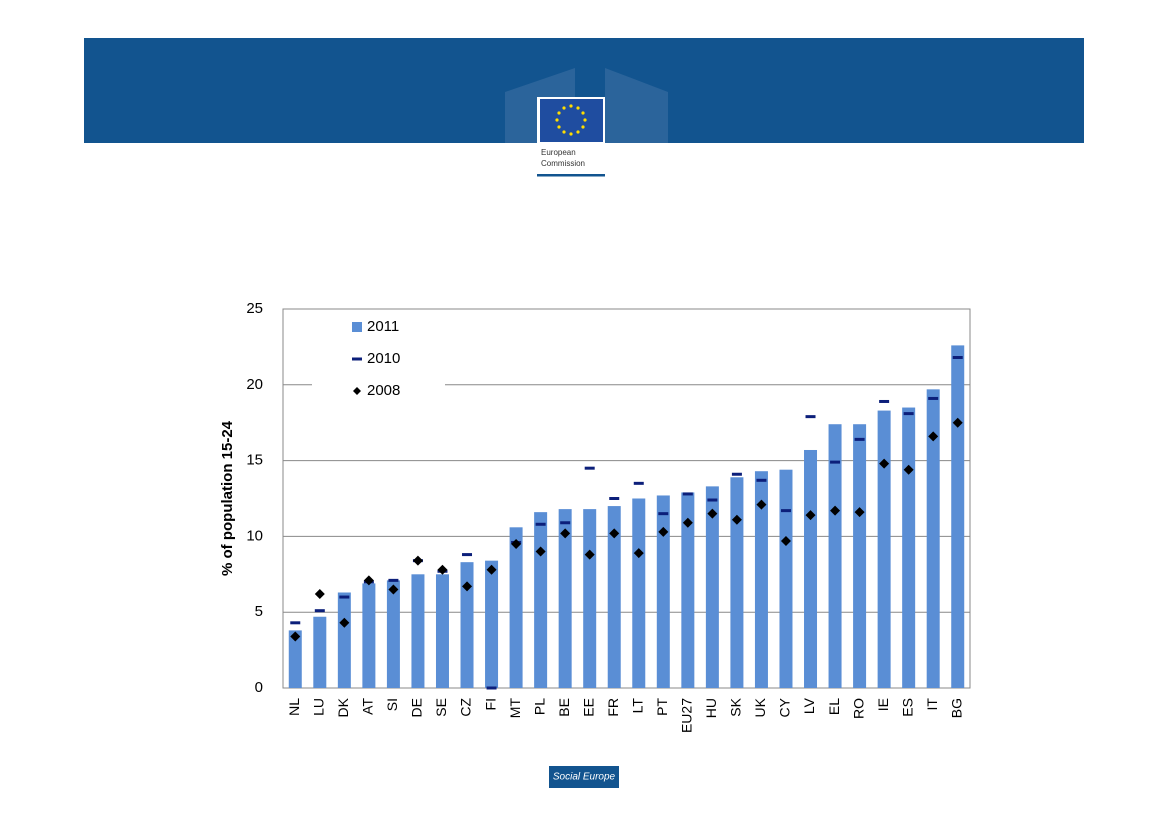  Describe the element at coordinates (254, 384) in the screenshot. I see `y-tick-label: 20` at that location.